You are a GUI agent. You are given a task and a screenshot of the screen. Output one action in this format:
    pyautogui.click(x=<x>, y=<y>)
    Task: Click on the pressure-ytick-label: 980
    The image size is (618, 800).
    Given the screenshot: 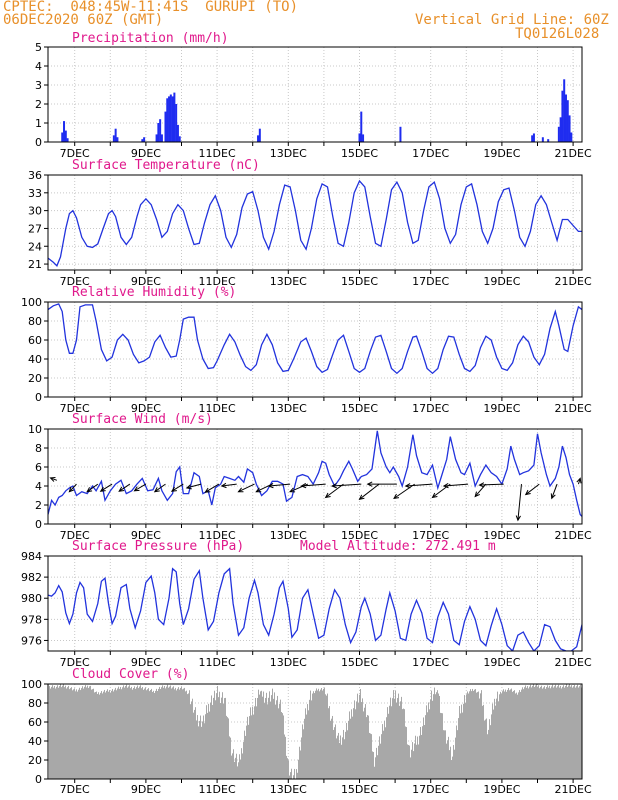 What is the action you would take?
    pyautogui.click(x=31, y=598)
    